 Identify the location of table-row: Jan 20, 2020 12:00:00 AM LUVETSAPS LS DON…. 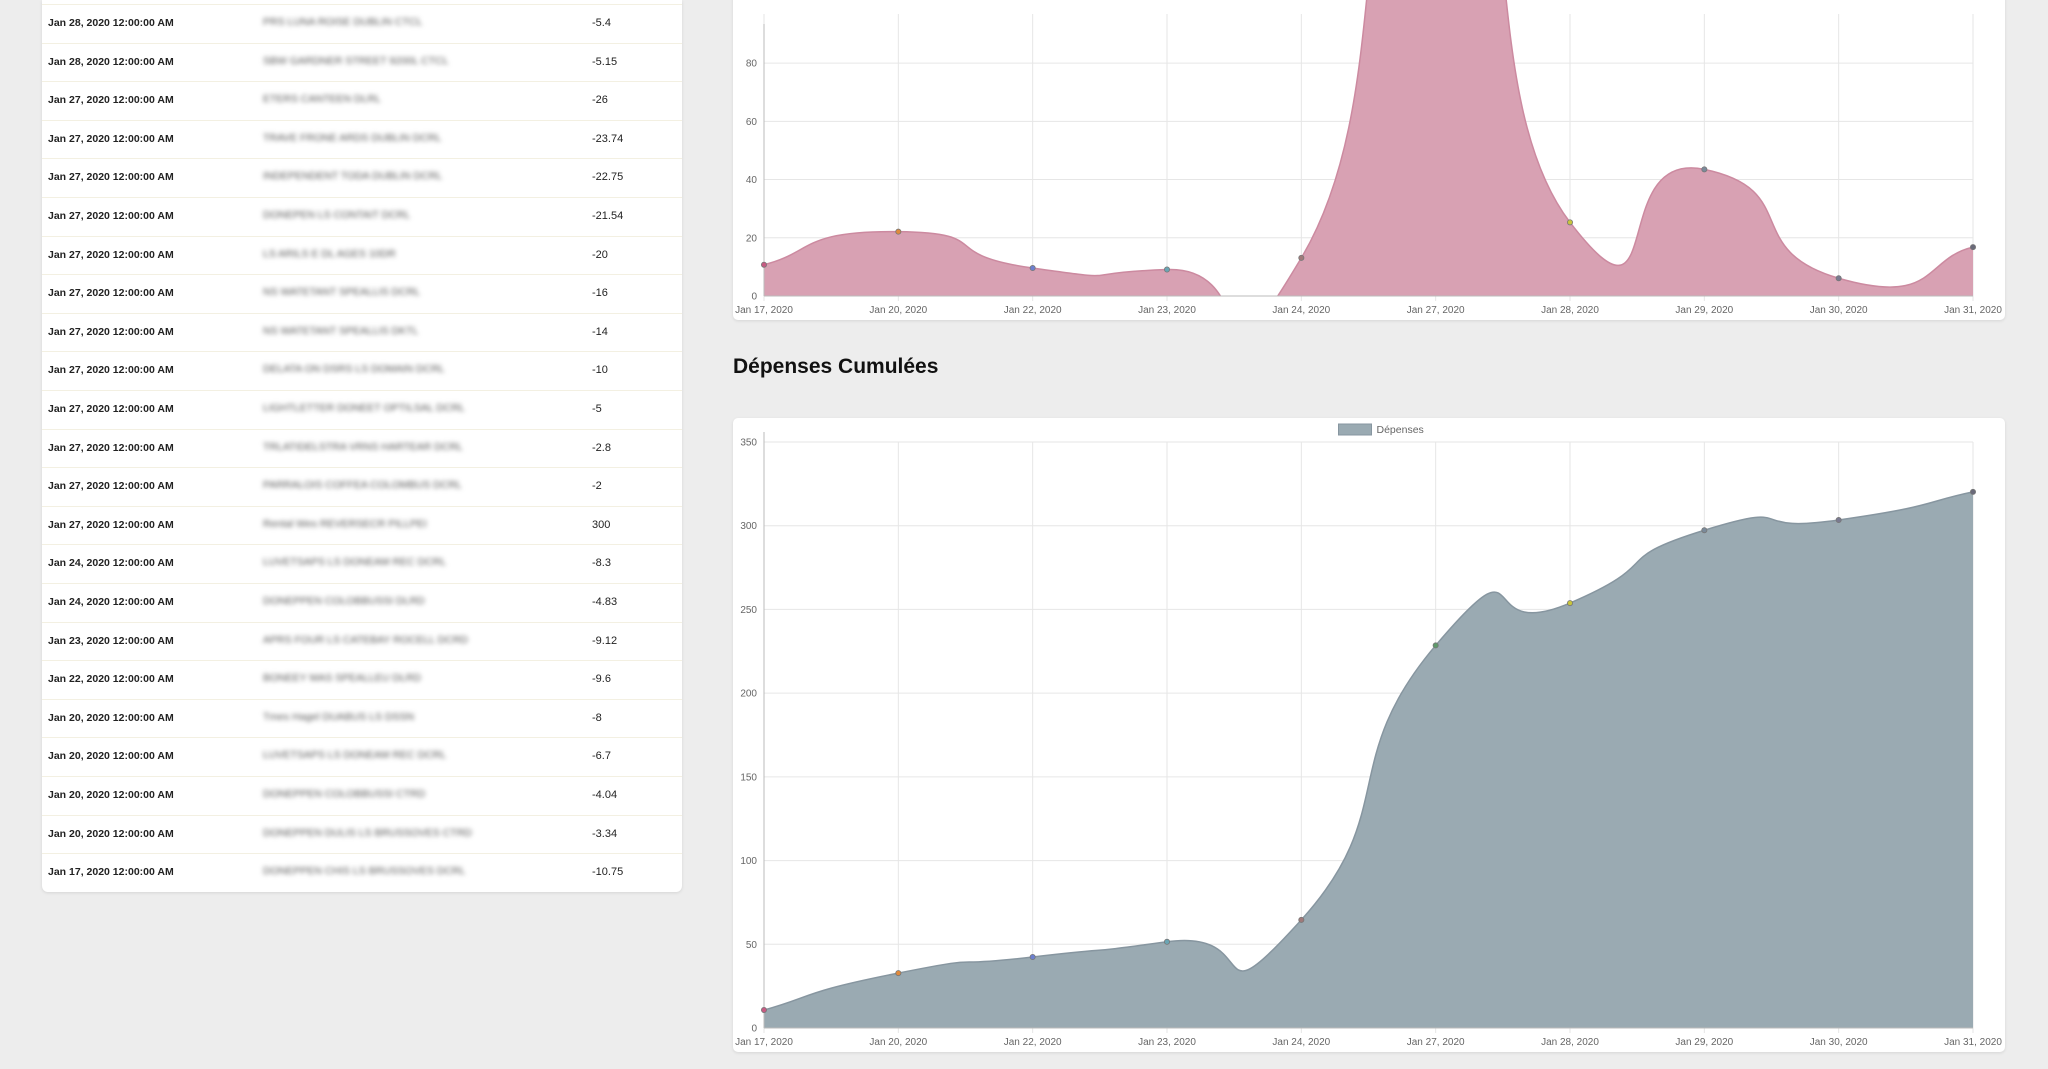
(362, 757).